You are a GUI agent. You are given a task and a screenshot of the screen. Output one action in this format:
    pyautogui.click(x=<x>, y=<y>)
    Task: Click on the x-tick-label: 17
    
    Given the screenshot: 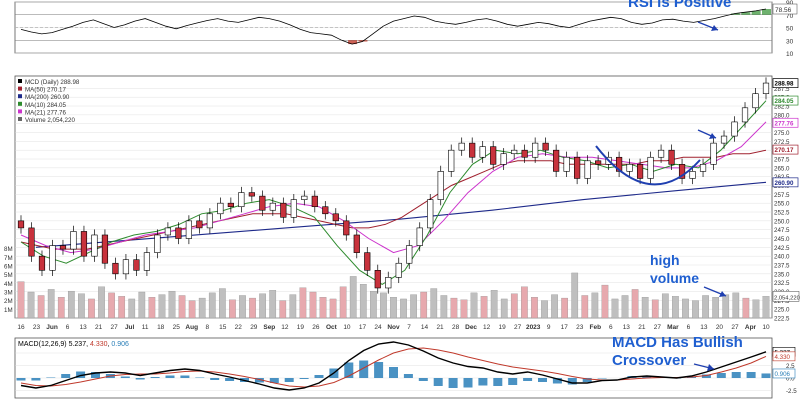 What is the action you would take?
    pyautogui.click(x=363, y=327)
    